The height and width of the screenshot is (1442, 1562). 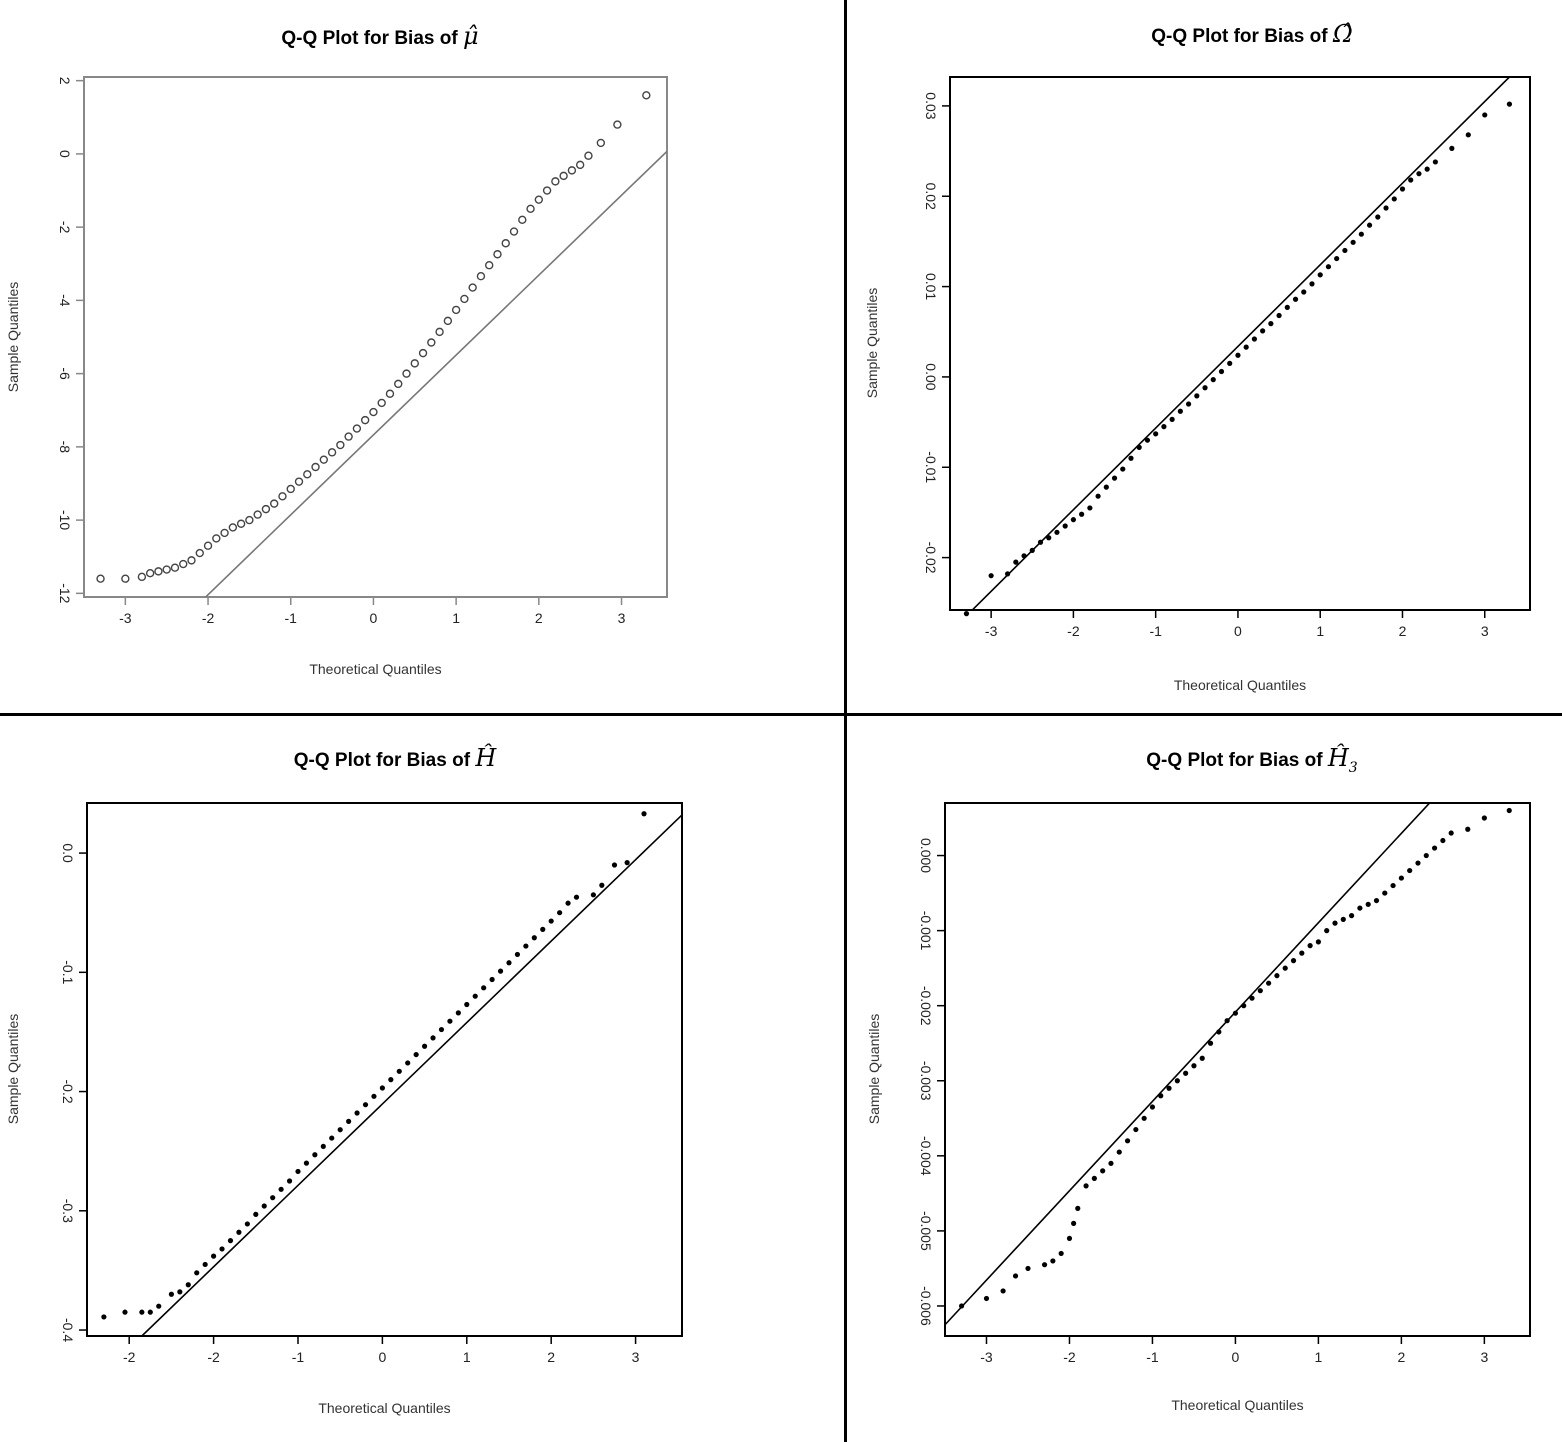 What do you see at coordinates (375, 669) in the screenshot?
I see `x-axis-label: Theoretical Quantiles` at bounding box center [375, 669].